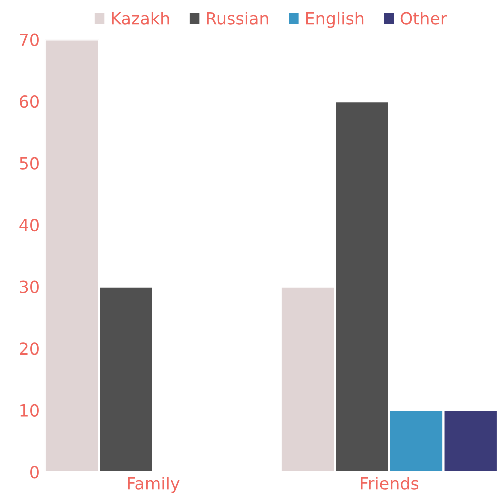  Describe the element at coordinates (29, 349) in the screenshot. I see `y-tick-label: 20` at that location.